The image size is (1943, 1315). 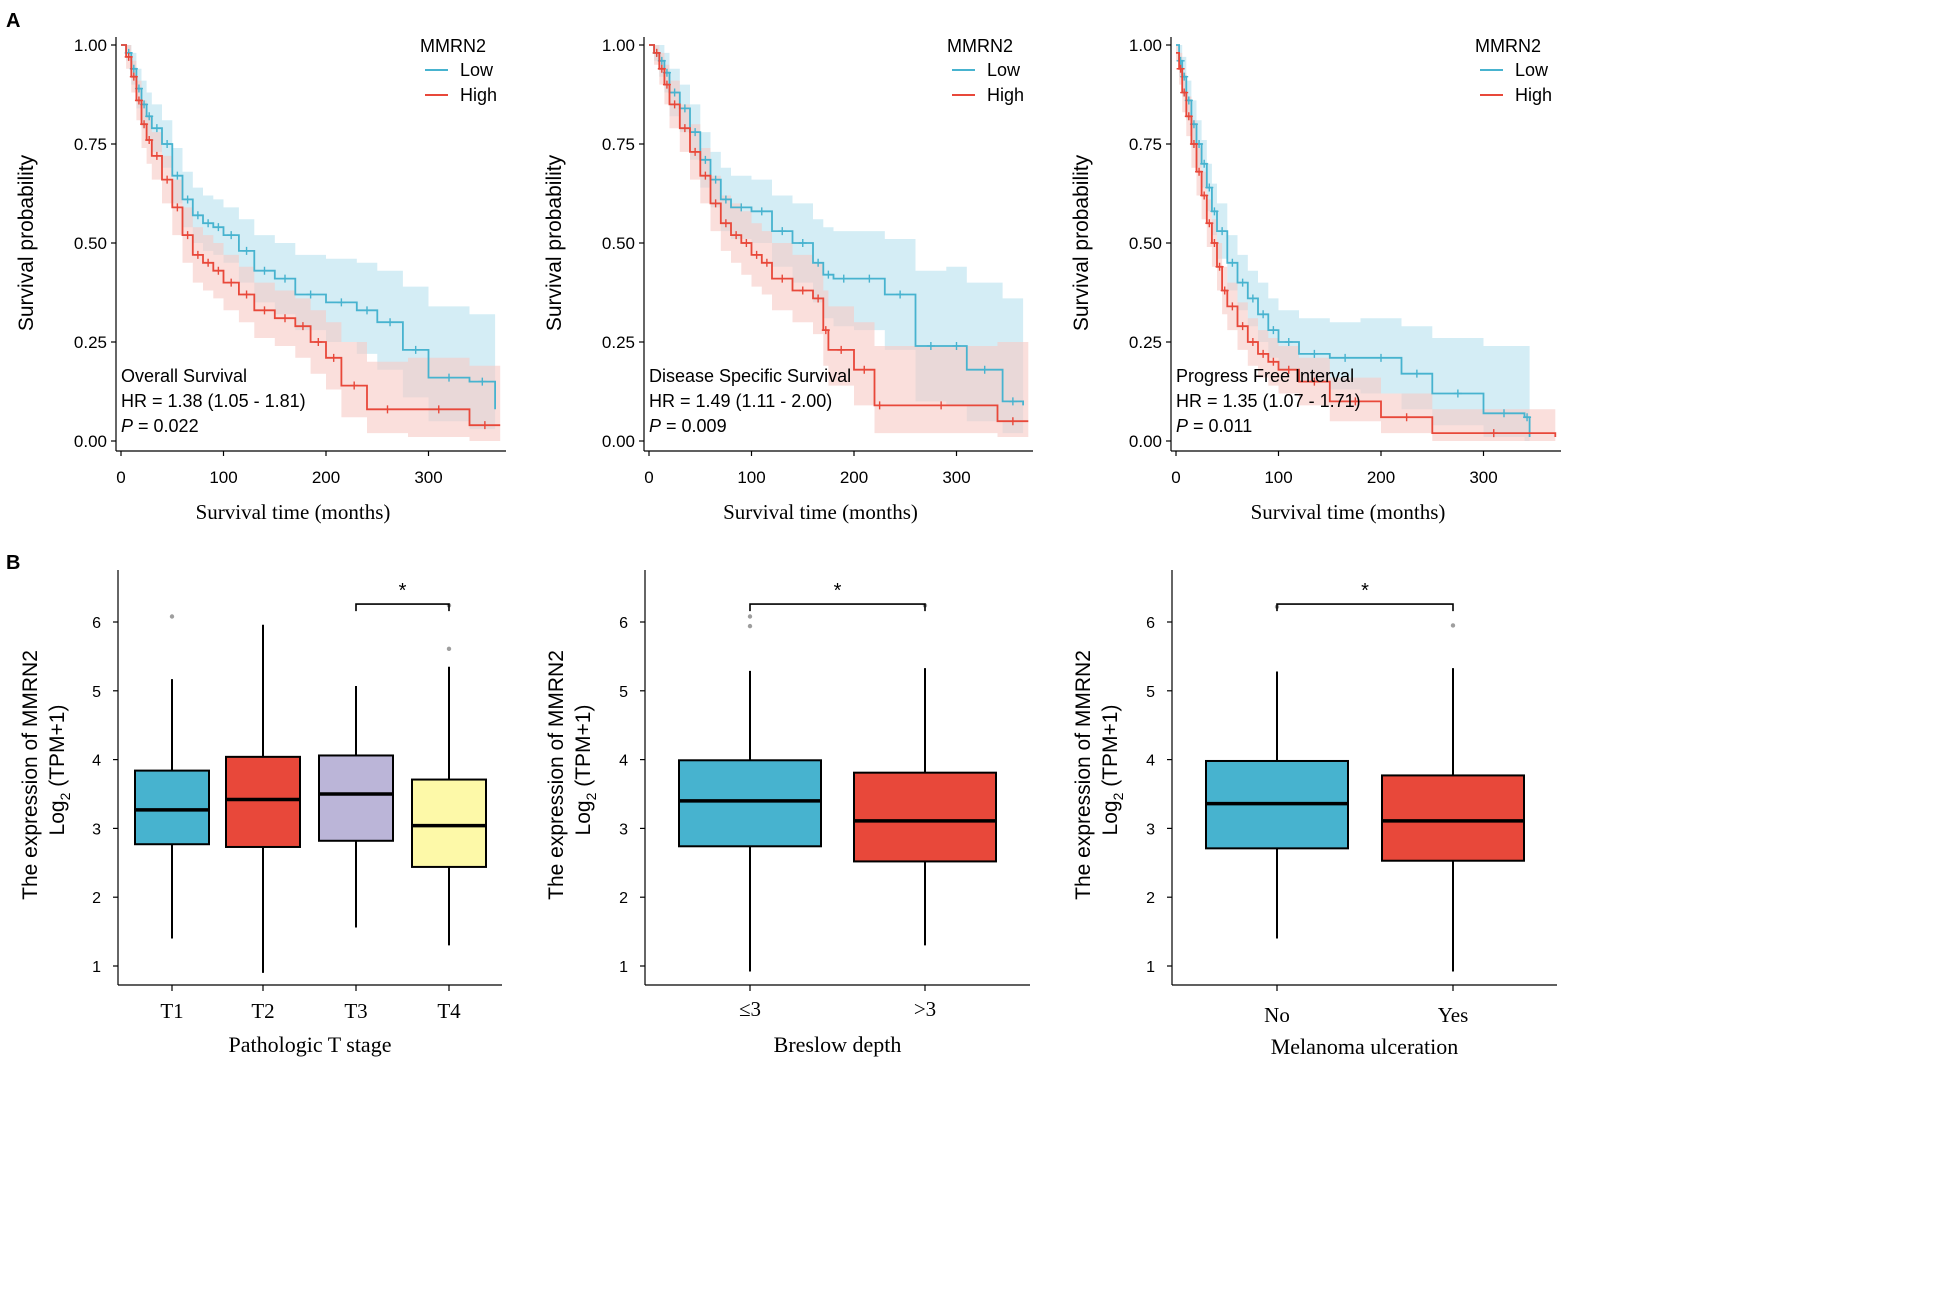 I want to click on survival-line-high, so click(x=839, y=233).